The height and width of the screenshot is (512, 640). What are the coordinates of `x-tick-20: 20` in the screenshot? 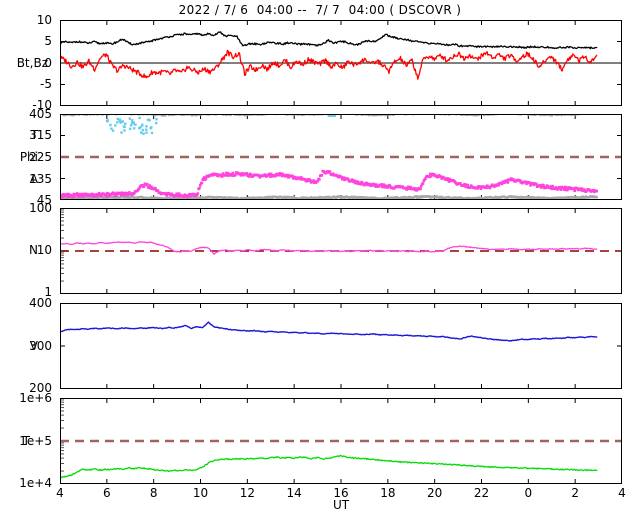 It's located at (435, 493).